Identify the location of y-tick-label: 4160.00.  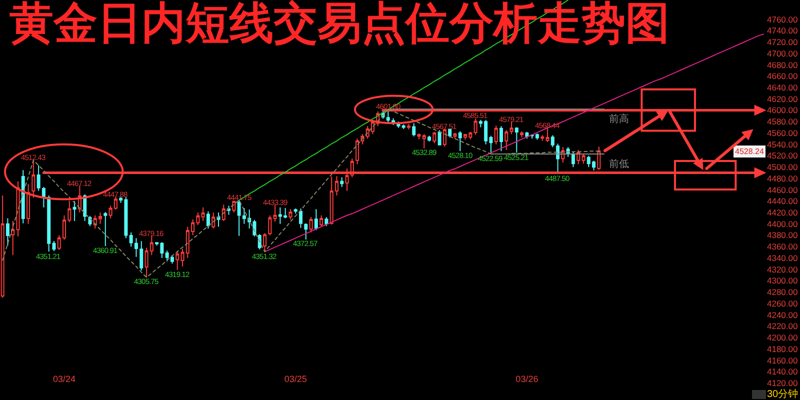
(782, 360).